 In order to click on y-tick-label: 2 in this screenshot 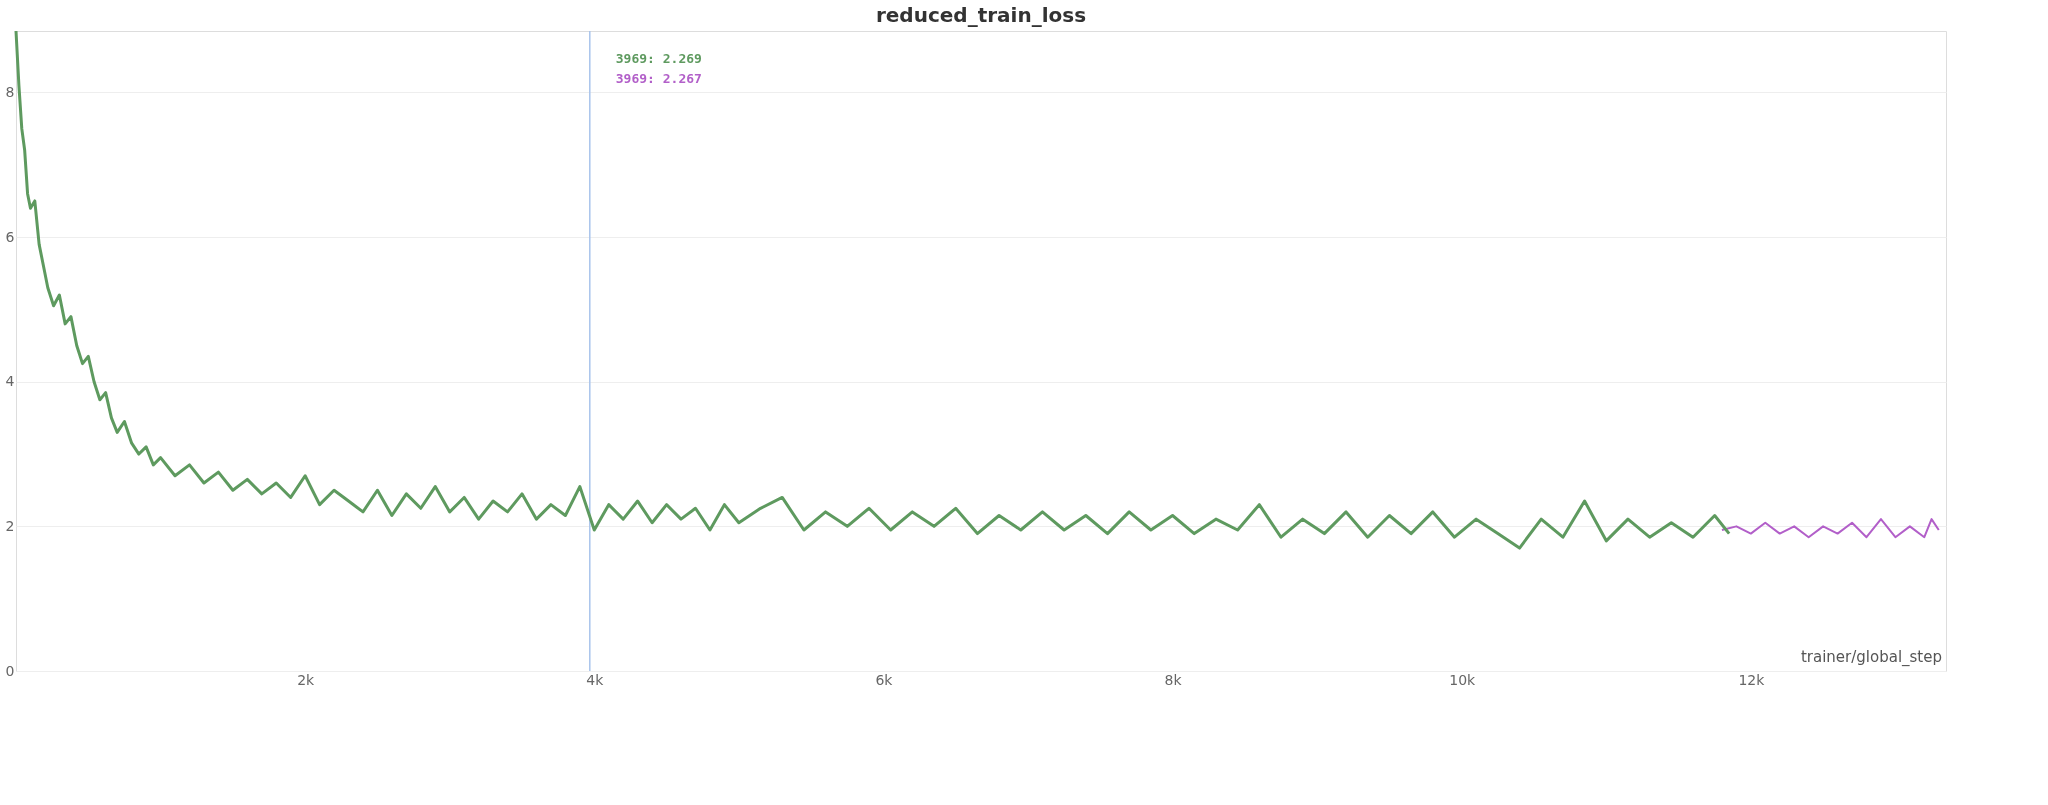, I will do `click(10, 525)`.